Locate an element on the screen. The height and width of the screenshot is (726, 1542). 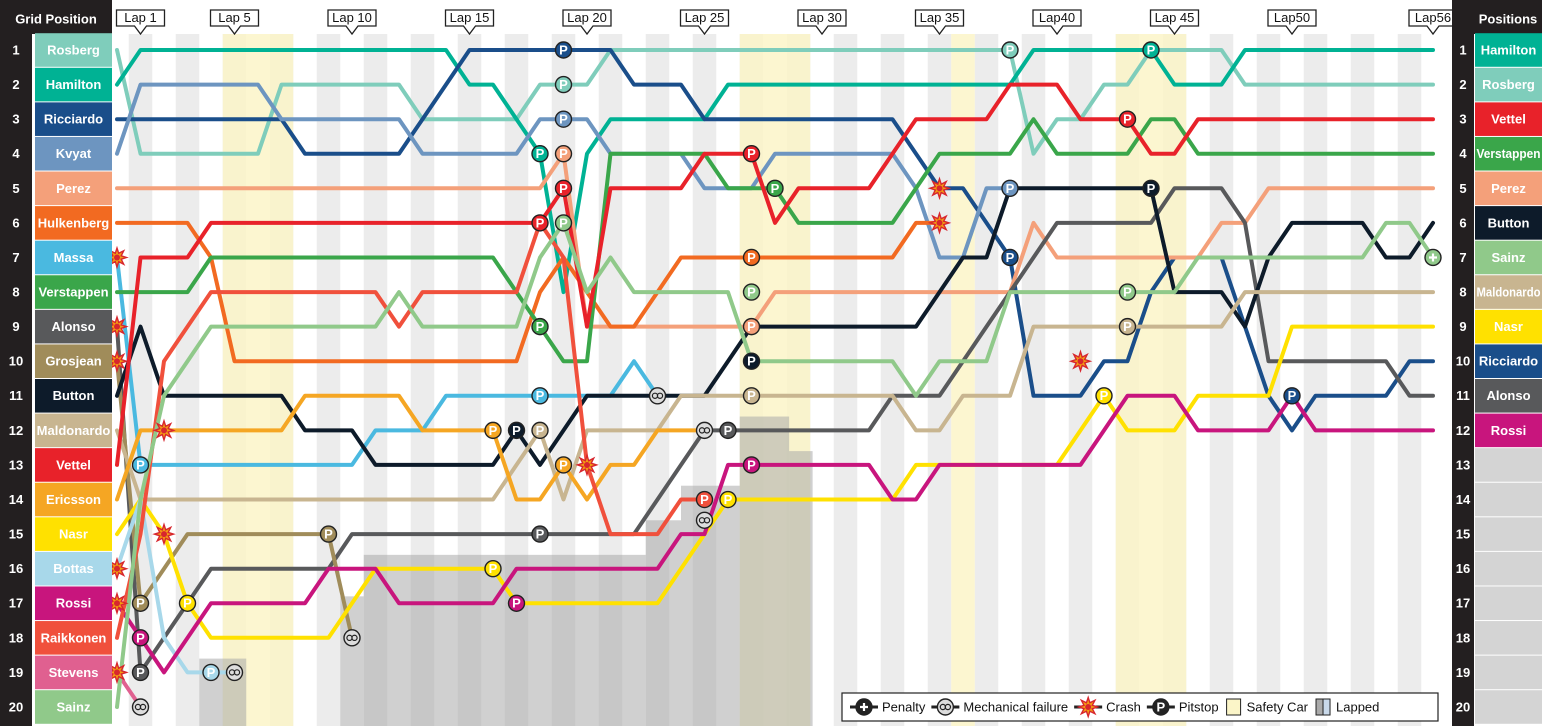
legend-swatch is located at coordinates (1234, 707).